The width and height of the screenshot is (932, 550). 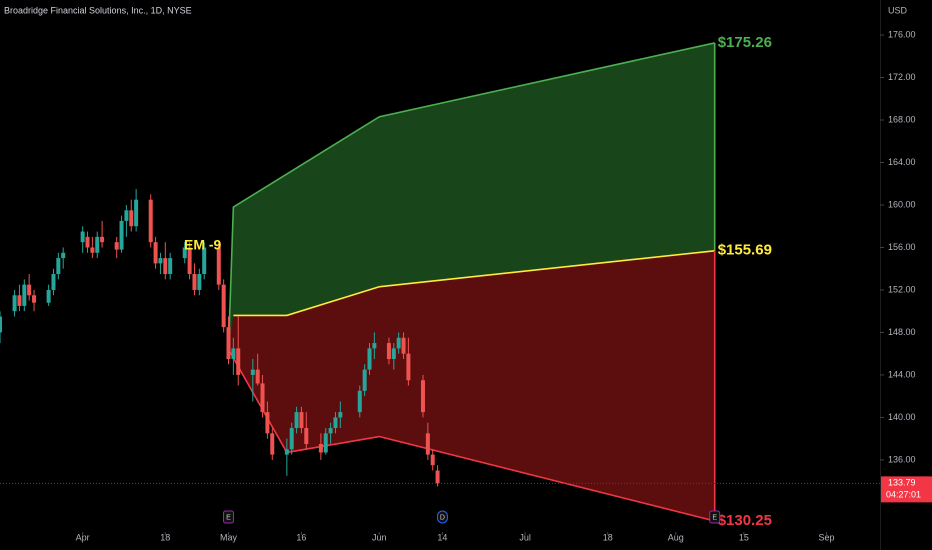 What do you see at coordinates (827, 537) in the screenshot?
I see `x-tick-label: Sep` at bounding box center [827, 537].